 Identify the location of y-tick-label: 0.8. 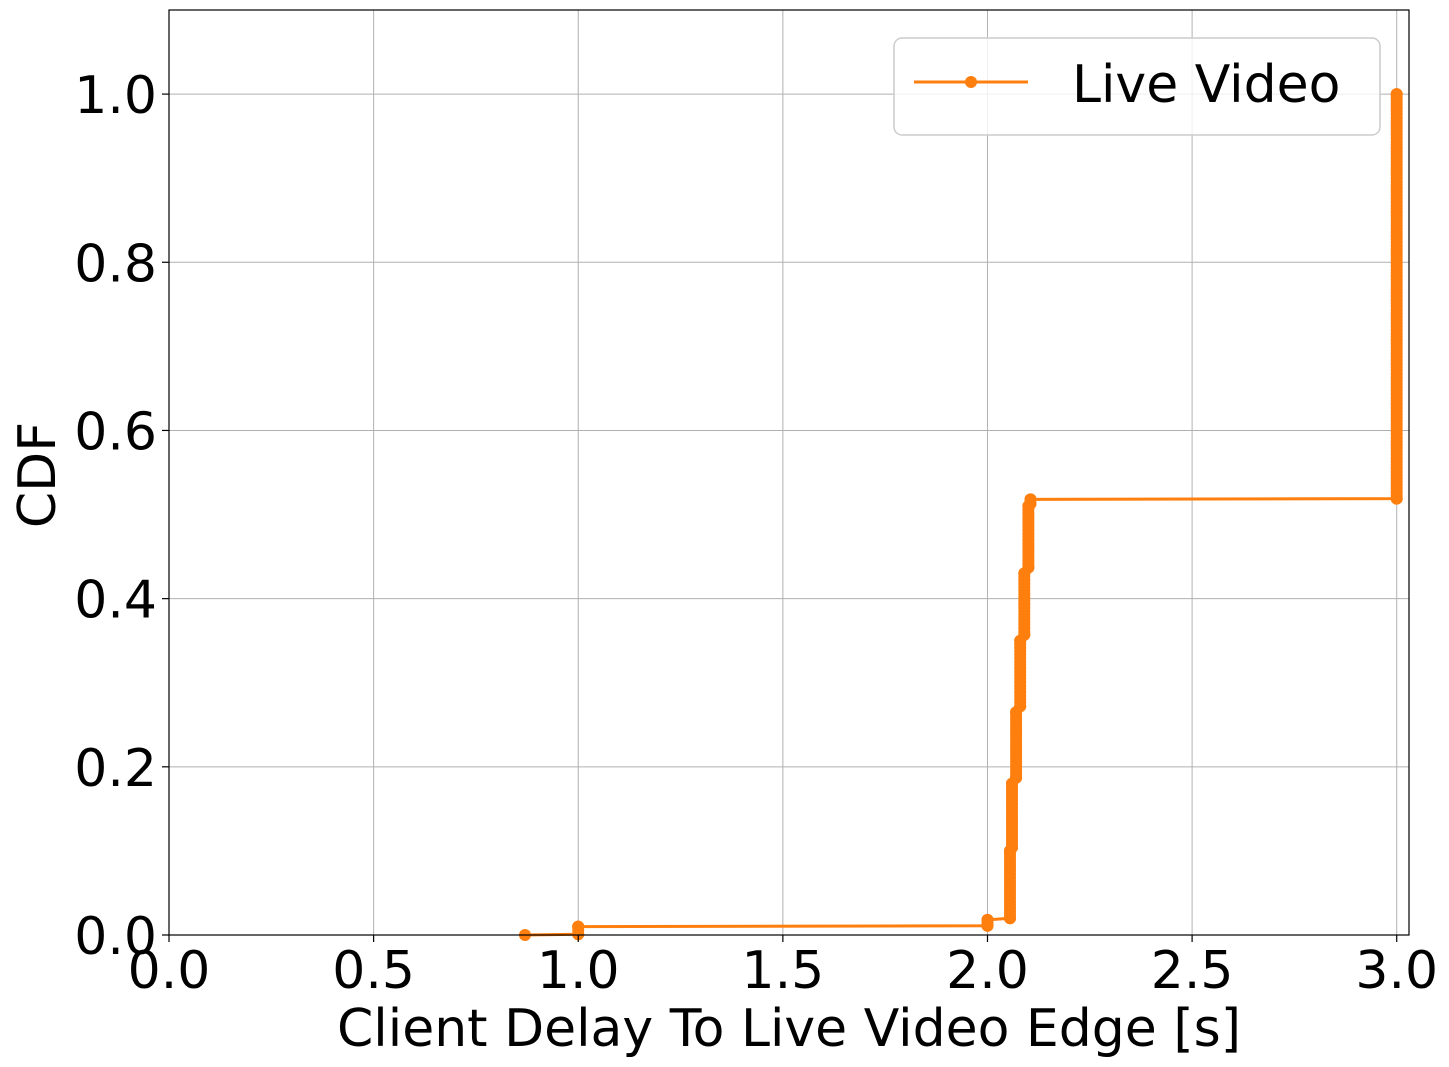
(115, 264).